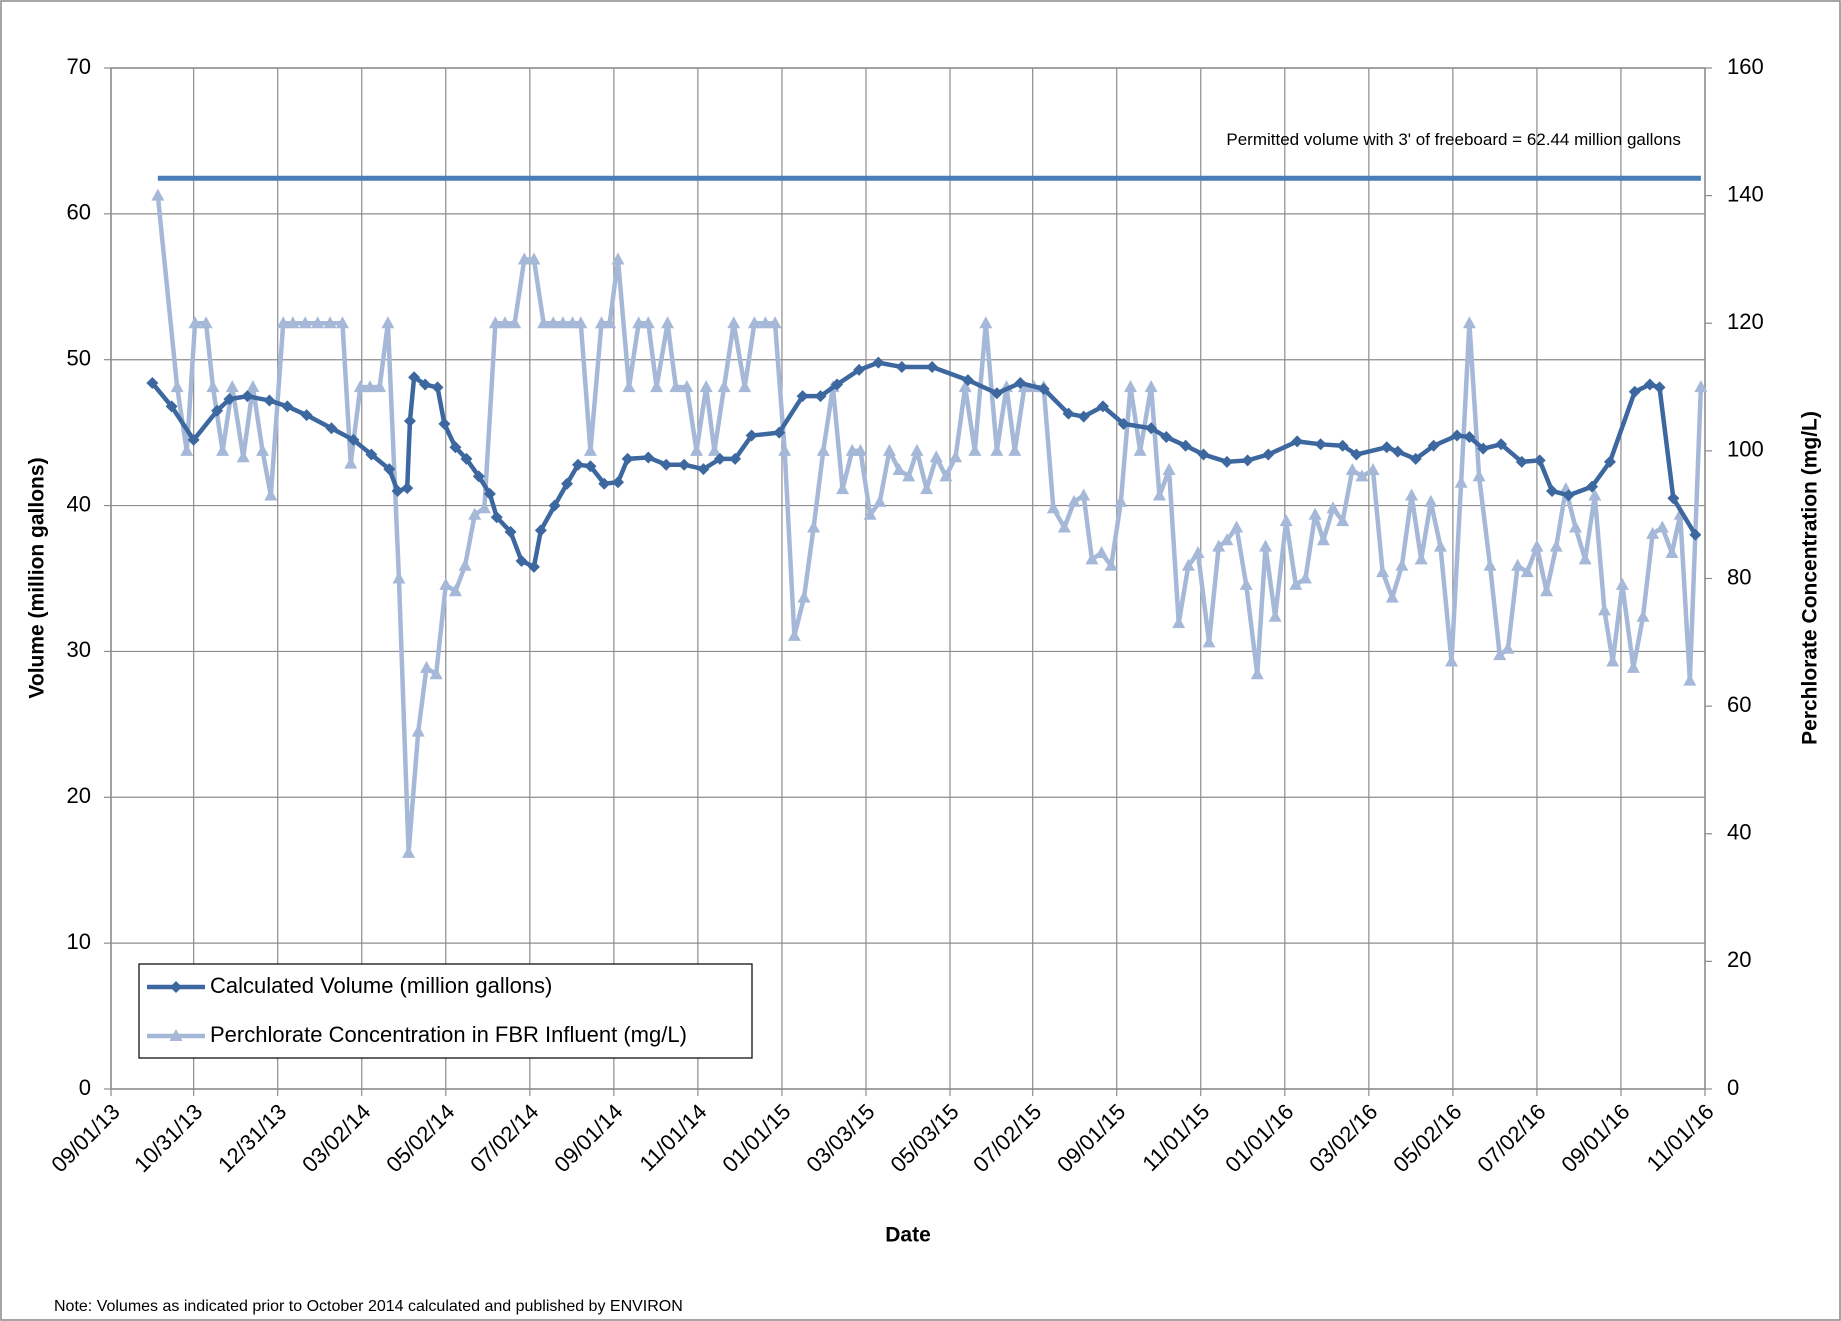 The image size is (1841, 1321). Describe the element at coordinates (79, 795) in the screenshot. I see `y-tick-label: 20` at that location.